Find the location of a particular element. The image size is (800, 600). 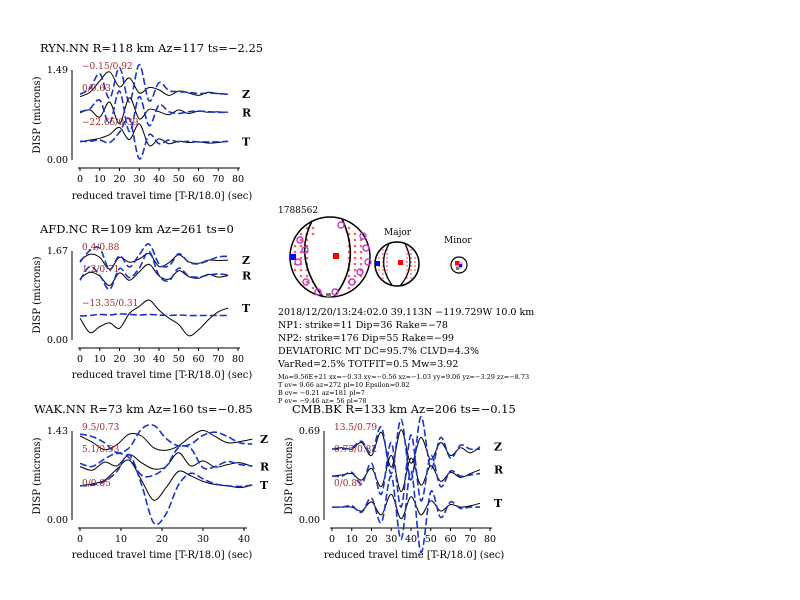

data-trace-z is located at coordinates (166, 440).